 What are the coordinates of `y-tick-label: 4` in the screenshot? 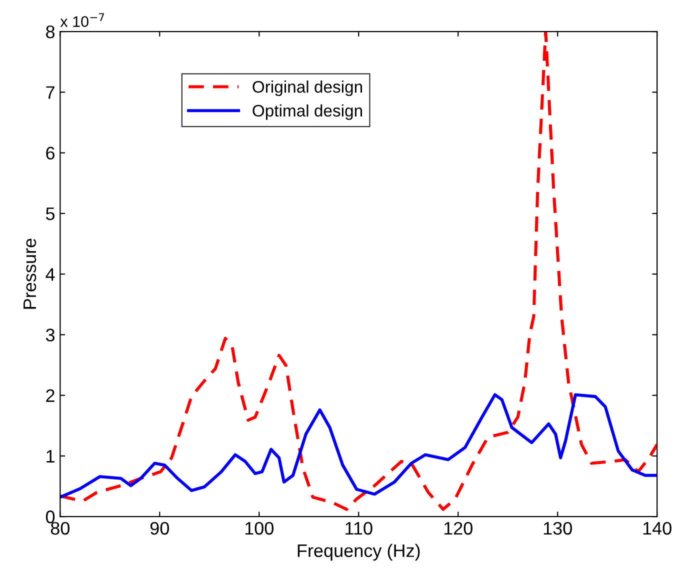 It's located at (50, 274).